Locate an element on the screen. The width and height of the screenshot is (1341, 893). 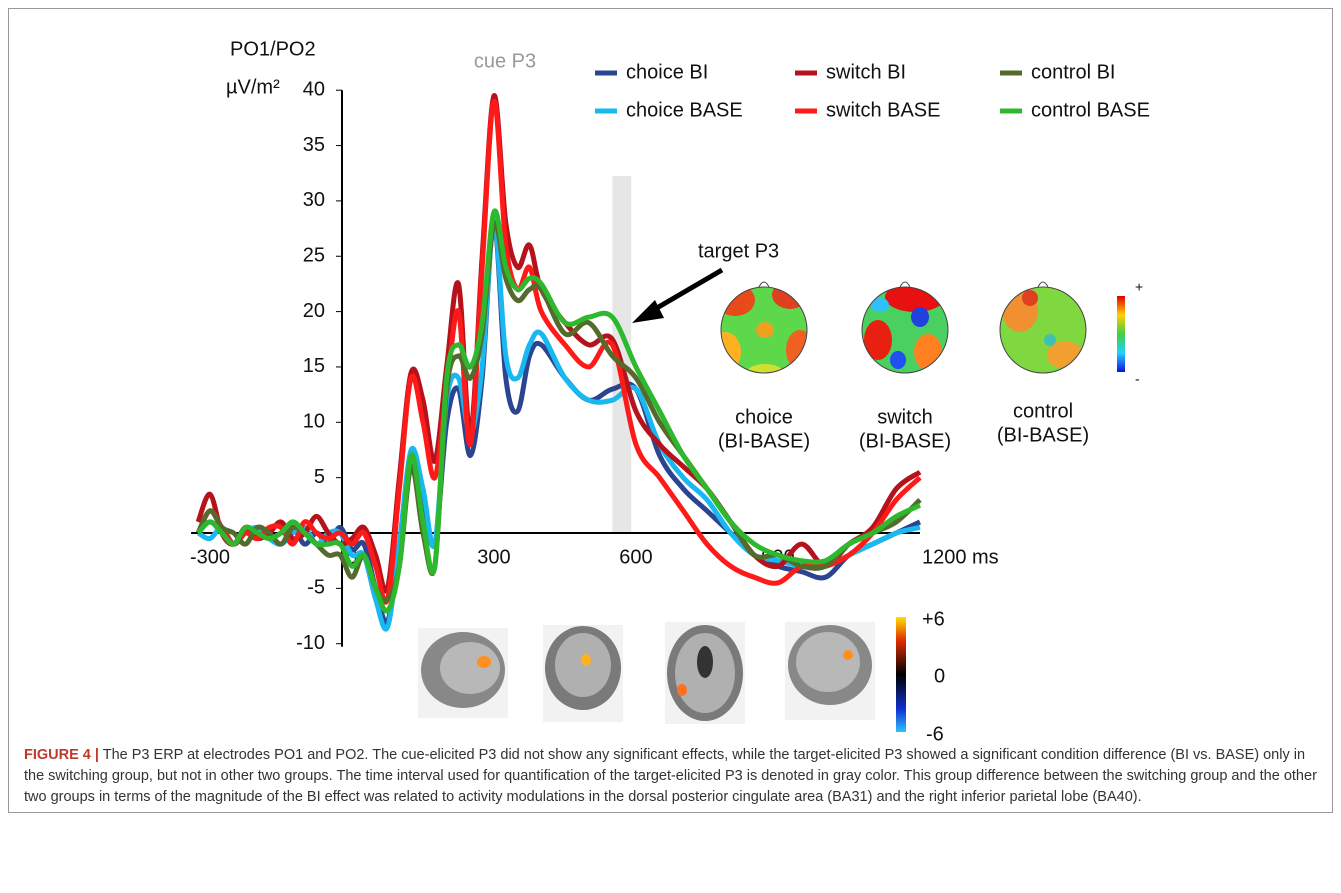
y-tick-label: 25 is located at coordinates (314, 256).